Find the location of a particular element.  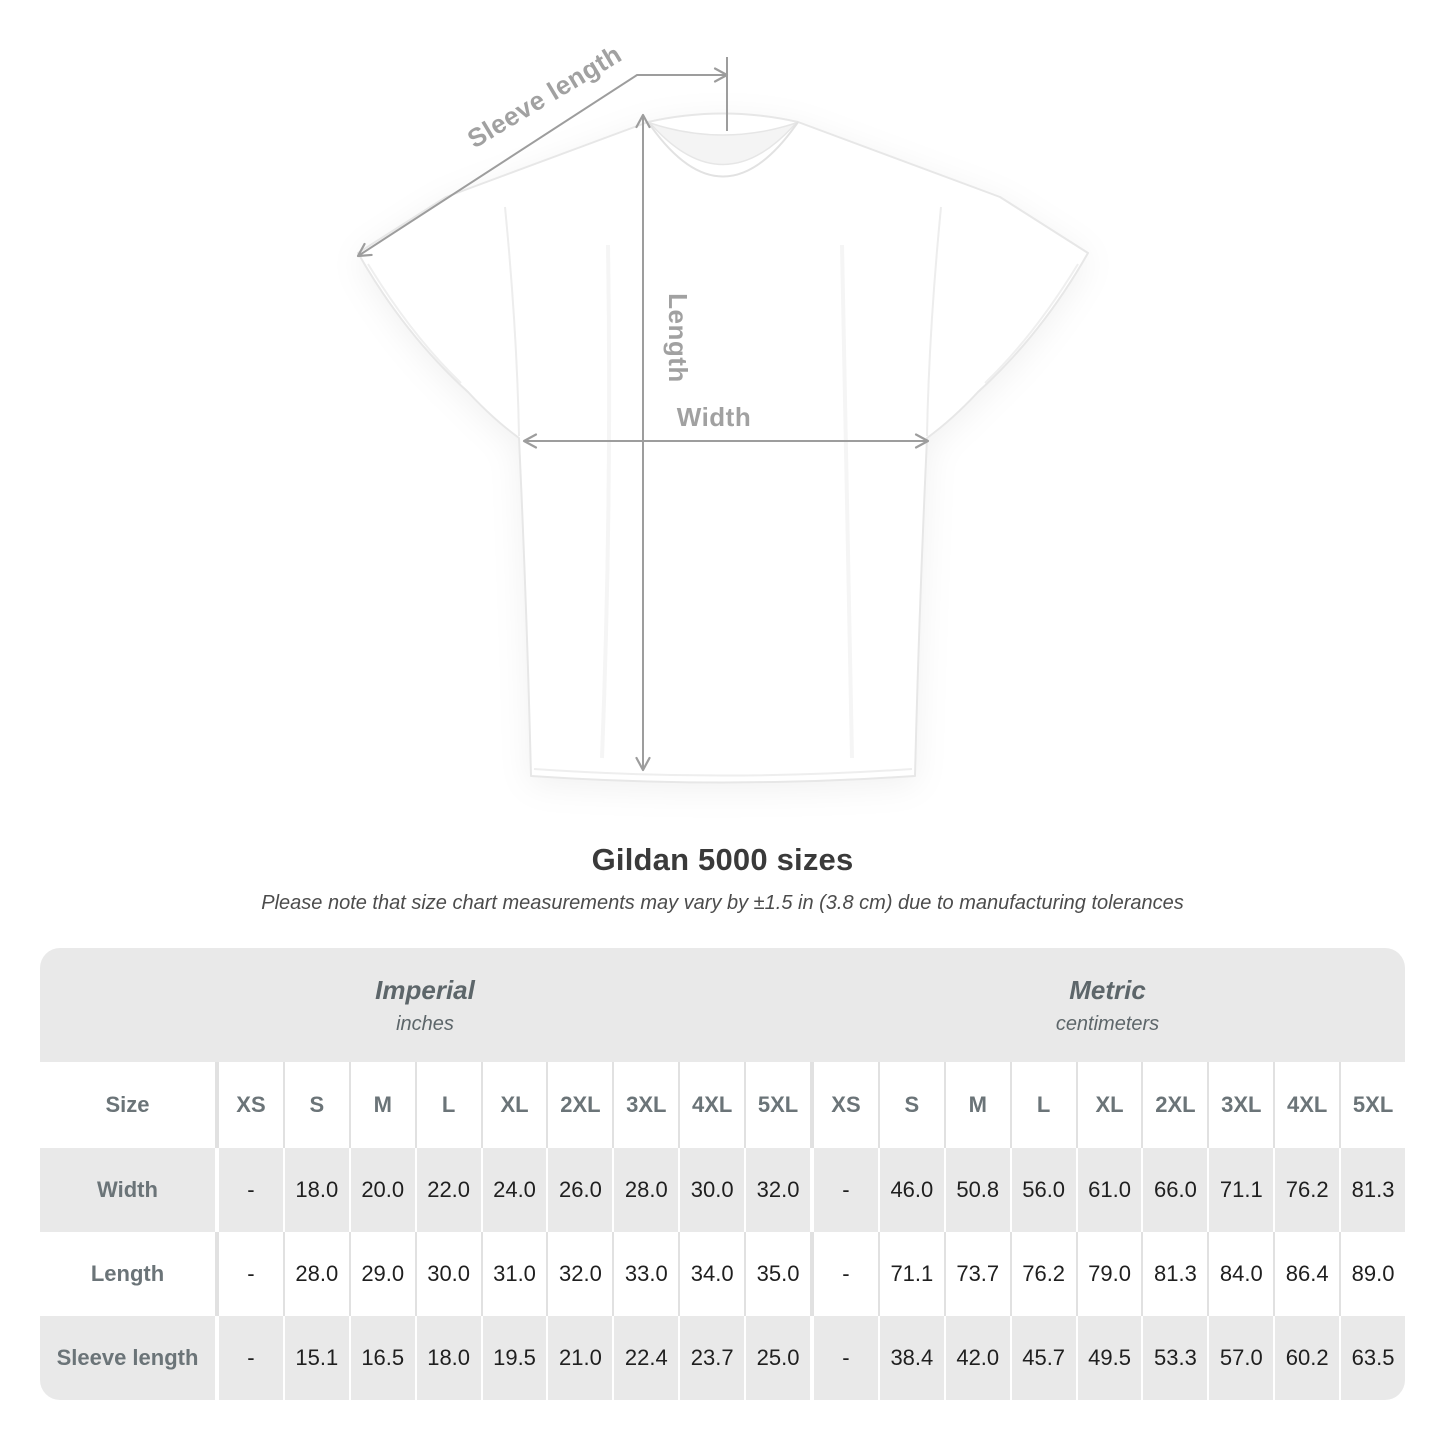

metric-label: Metric is located at coordinates (1107, 989).